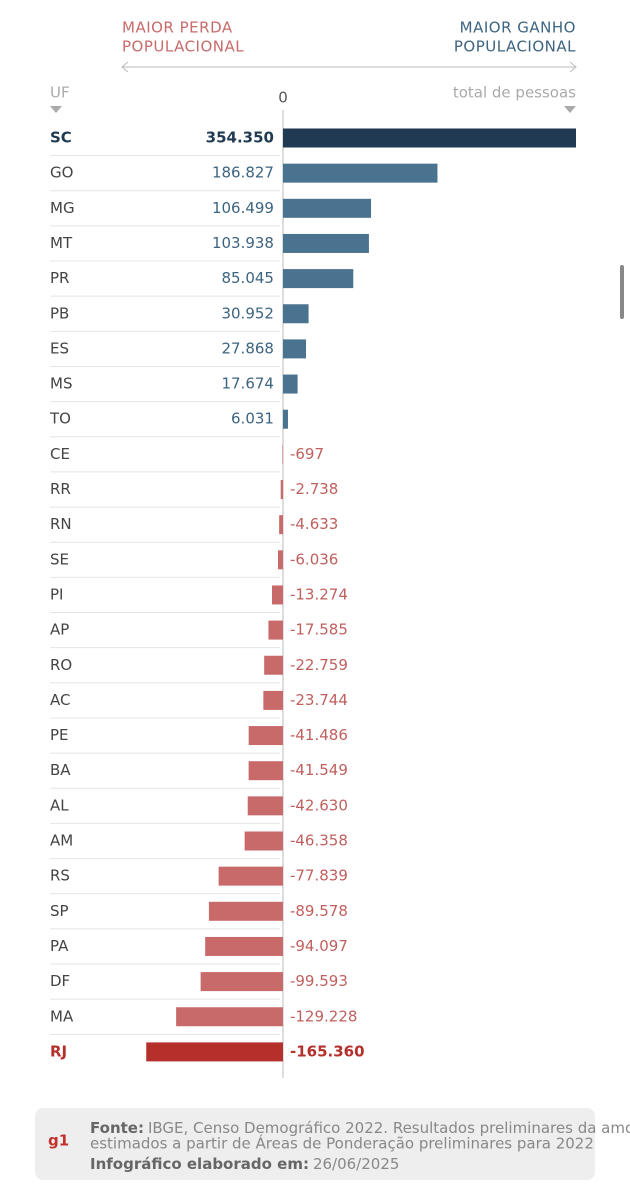  What do you see at coordinates (59, 559) in the screenshot?
I see `category-label: SE` at bounding box center [59, 559].